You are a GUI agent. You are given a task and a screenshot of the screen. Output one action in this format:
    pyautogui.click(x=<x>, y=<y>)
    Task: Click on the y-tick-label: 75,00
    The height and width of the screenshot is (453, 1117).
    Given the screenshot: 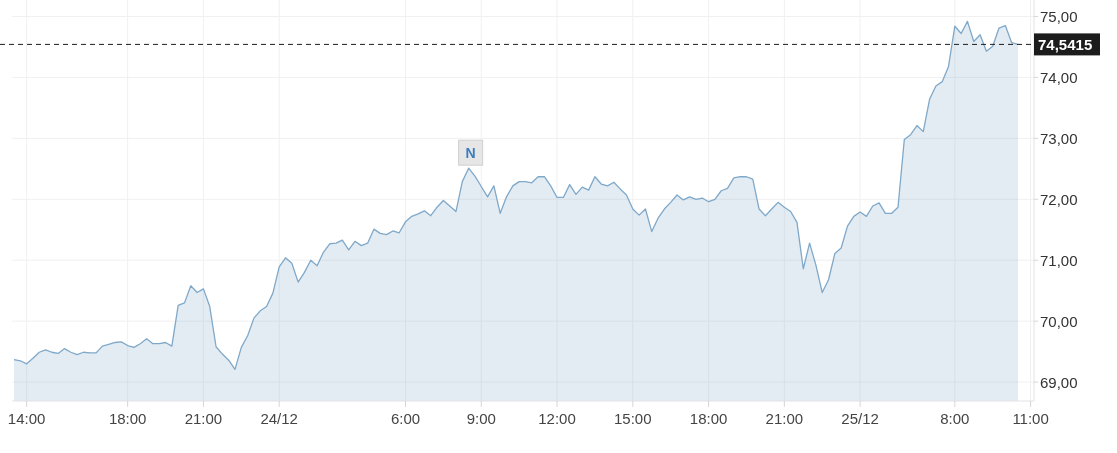 What is the action you would take?
    pyautogui.click(x=1059, y=16)
    